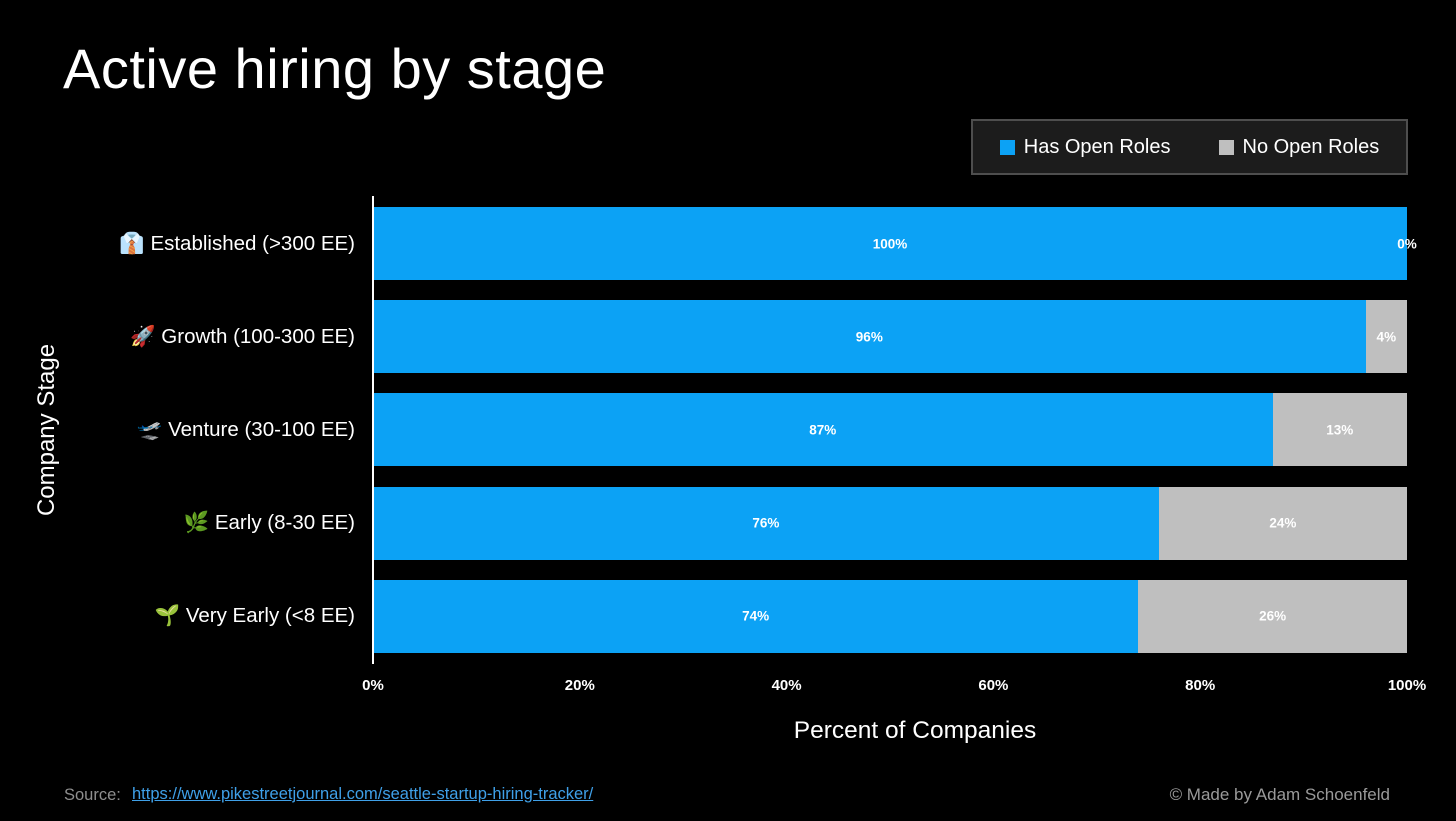  I want to click on bar-track: 96% 4%, so click(890, 337).